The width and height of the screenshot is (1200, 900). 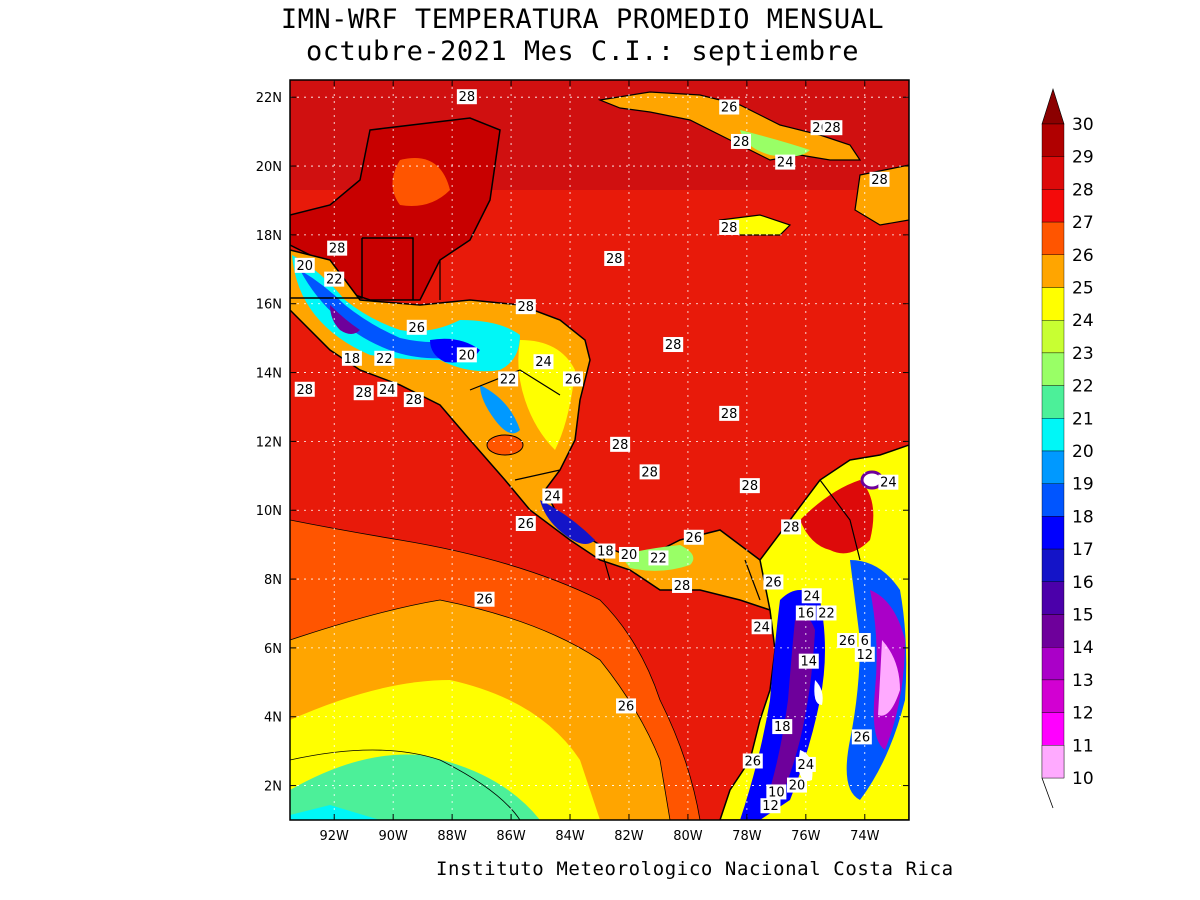 What do you see at coordinates (582, 19) in the screenshot?
I see `map-title-line-1: IMN-WRF TEMPERATURA PROMEDIO MENSUAL` at bounding box center [582, 19].